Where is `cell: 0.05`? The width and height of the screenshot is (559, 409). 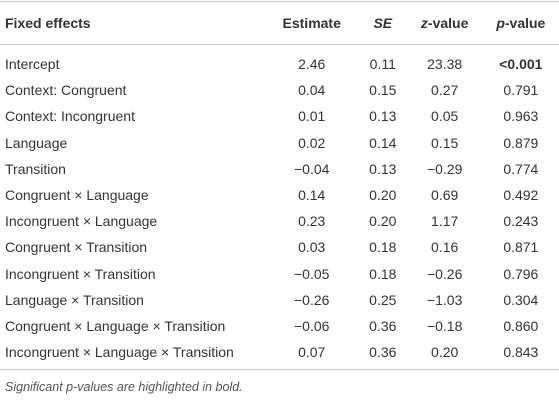
cell: 0.05 is located at coordinates (445, 116).